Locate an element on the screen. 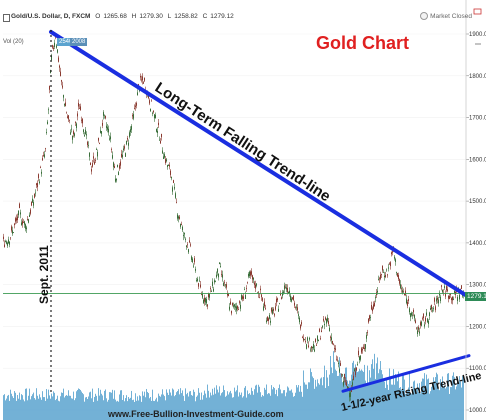  chart-type-icon is located at coordinates (6, 18).